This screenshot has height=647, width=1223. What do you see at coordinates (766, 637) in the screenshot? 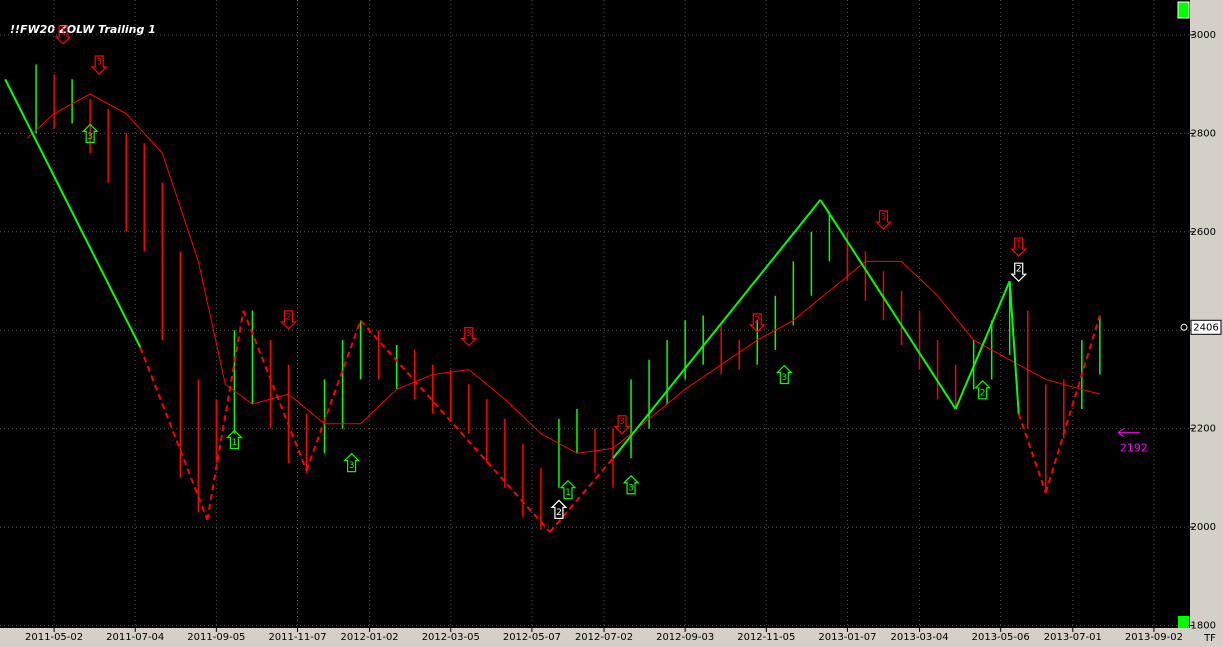
I see `x-tick-label: 2012-11-05` at bounding box center [766, 637].